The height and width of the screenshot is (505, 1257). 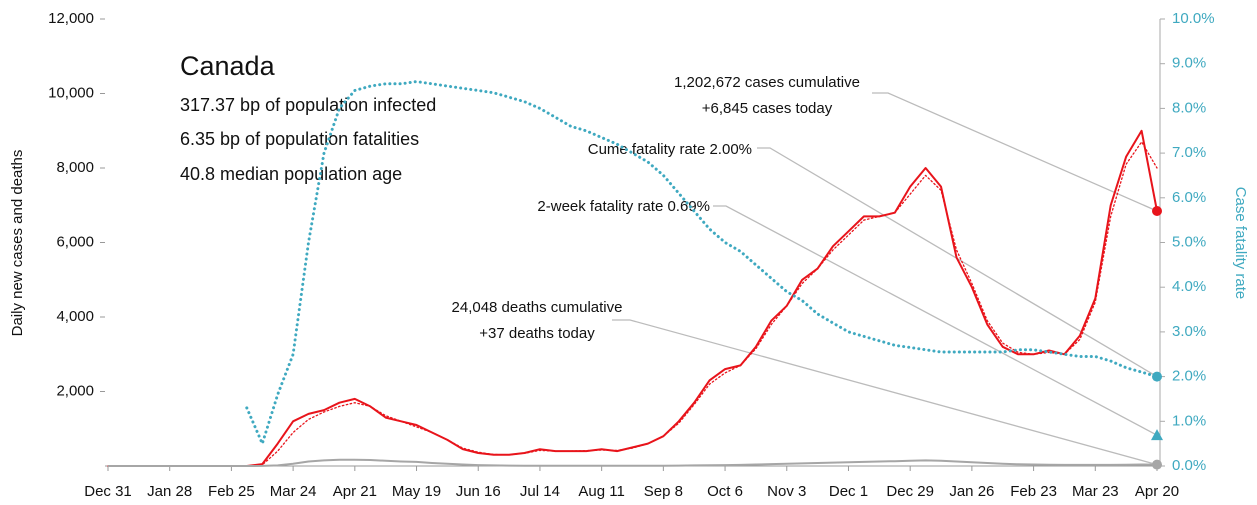 What do you see at coordinates (299, 139) in the screenshot?
I see `info-line: 6.35 bp of population fatalities` at bounding box center [299, 139].